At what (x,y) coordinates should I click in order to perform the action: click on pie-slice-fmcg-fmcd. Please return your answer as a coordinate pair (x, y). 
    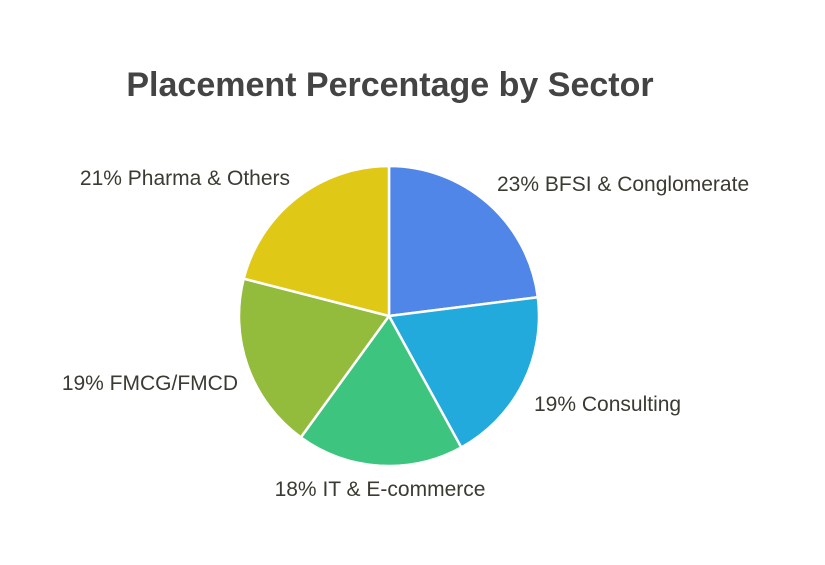
    Looking at the image, I should click on (314, 358).